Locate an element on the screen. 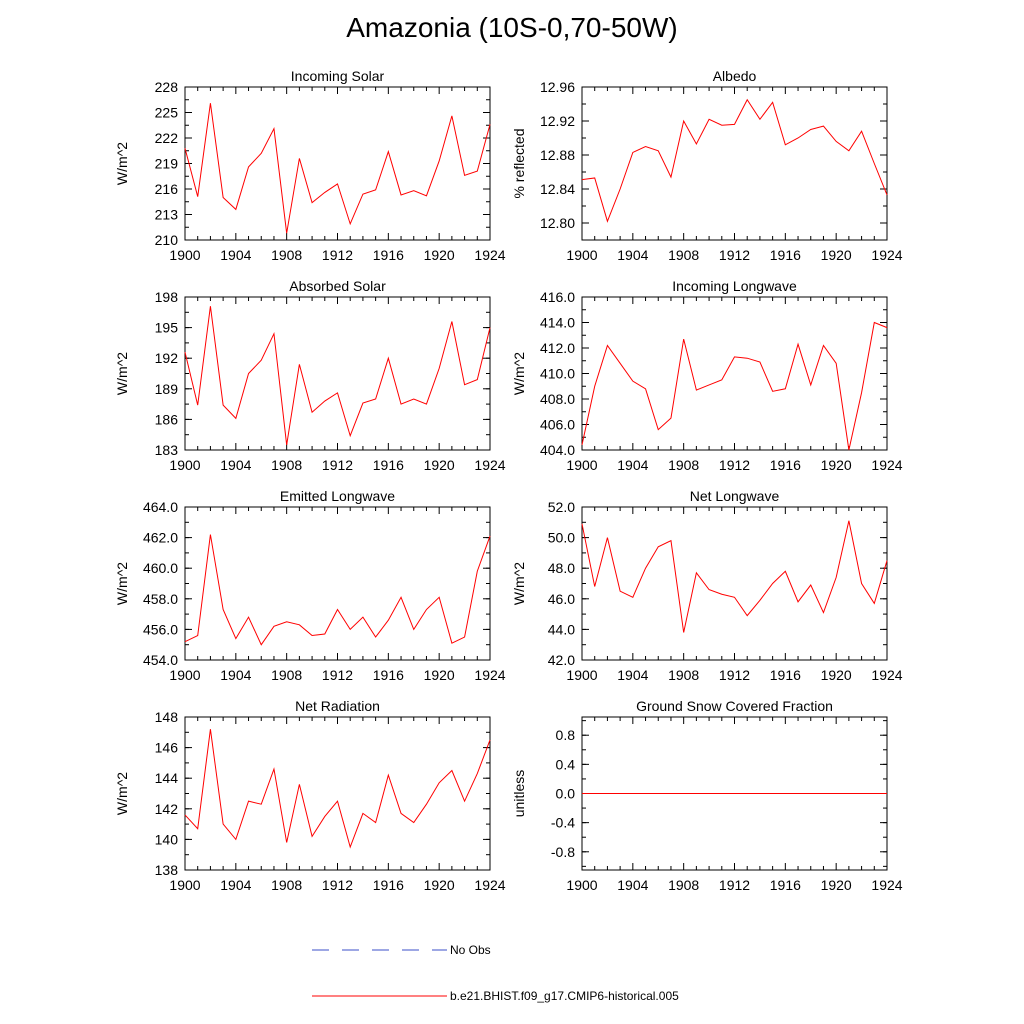  panel-title: Incoming Solar is located at coordinates (338, 76).